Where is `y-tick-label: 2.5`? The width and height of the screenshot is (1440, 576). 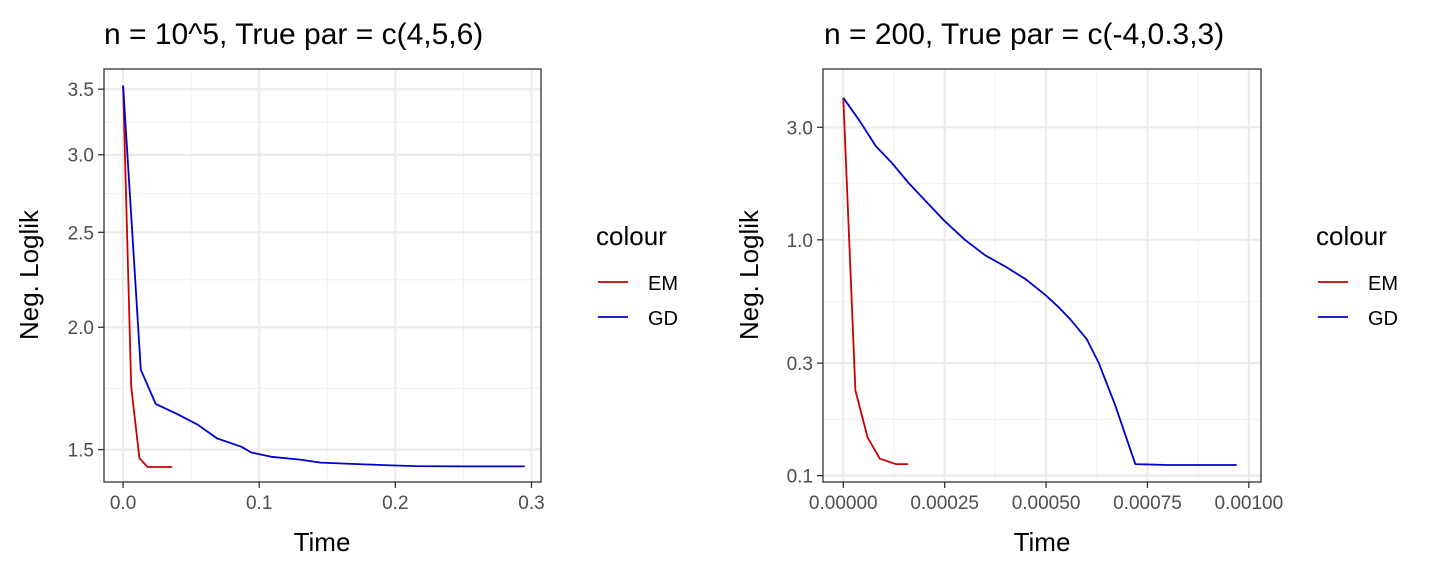
y-tick-label: 2.5 is located at coordinates (81, 233).